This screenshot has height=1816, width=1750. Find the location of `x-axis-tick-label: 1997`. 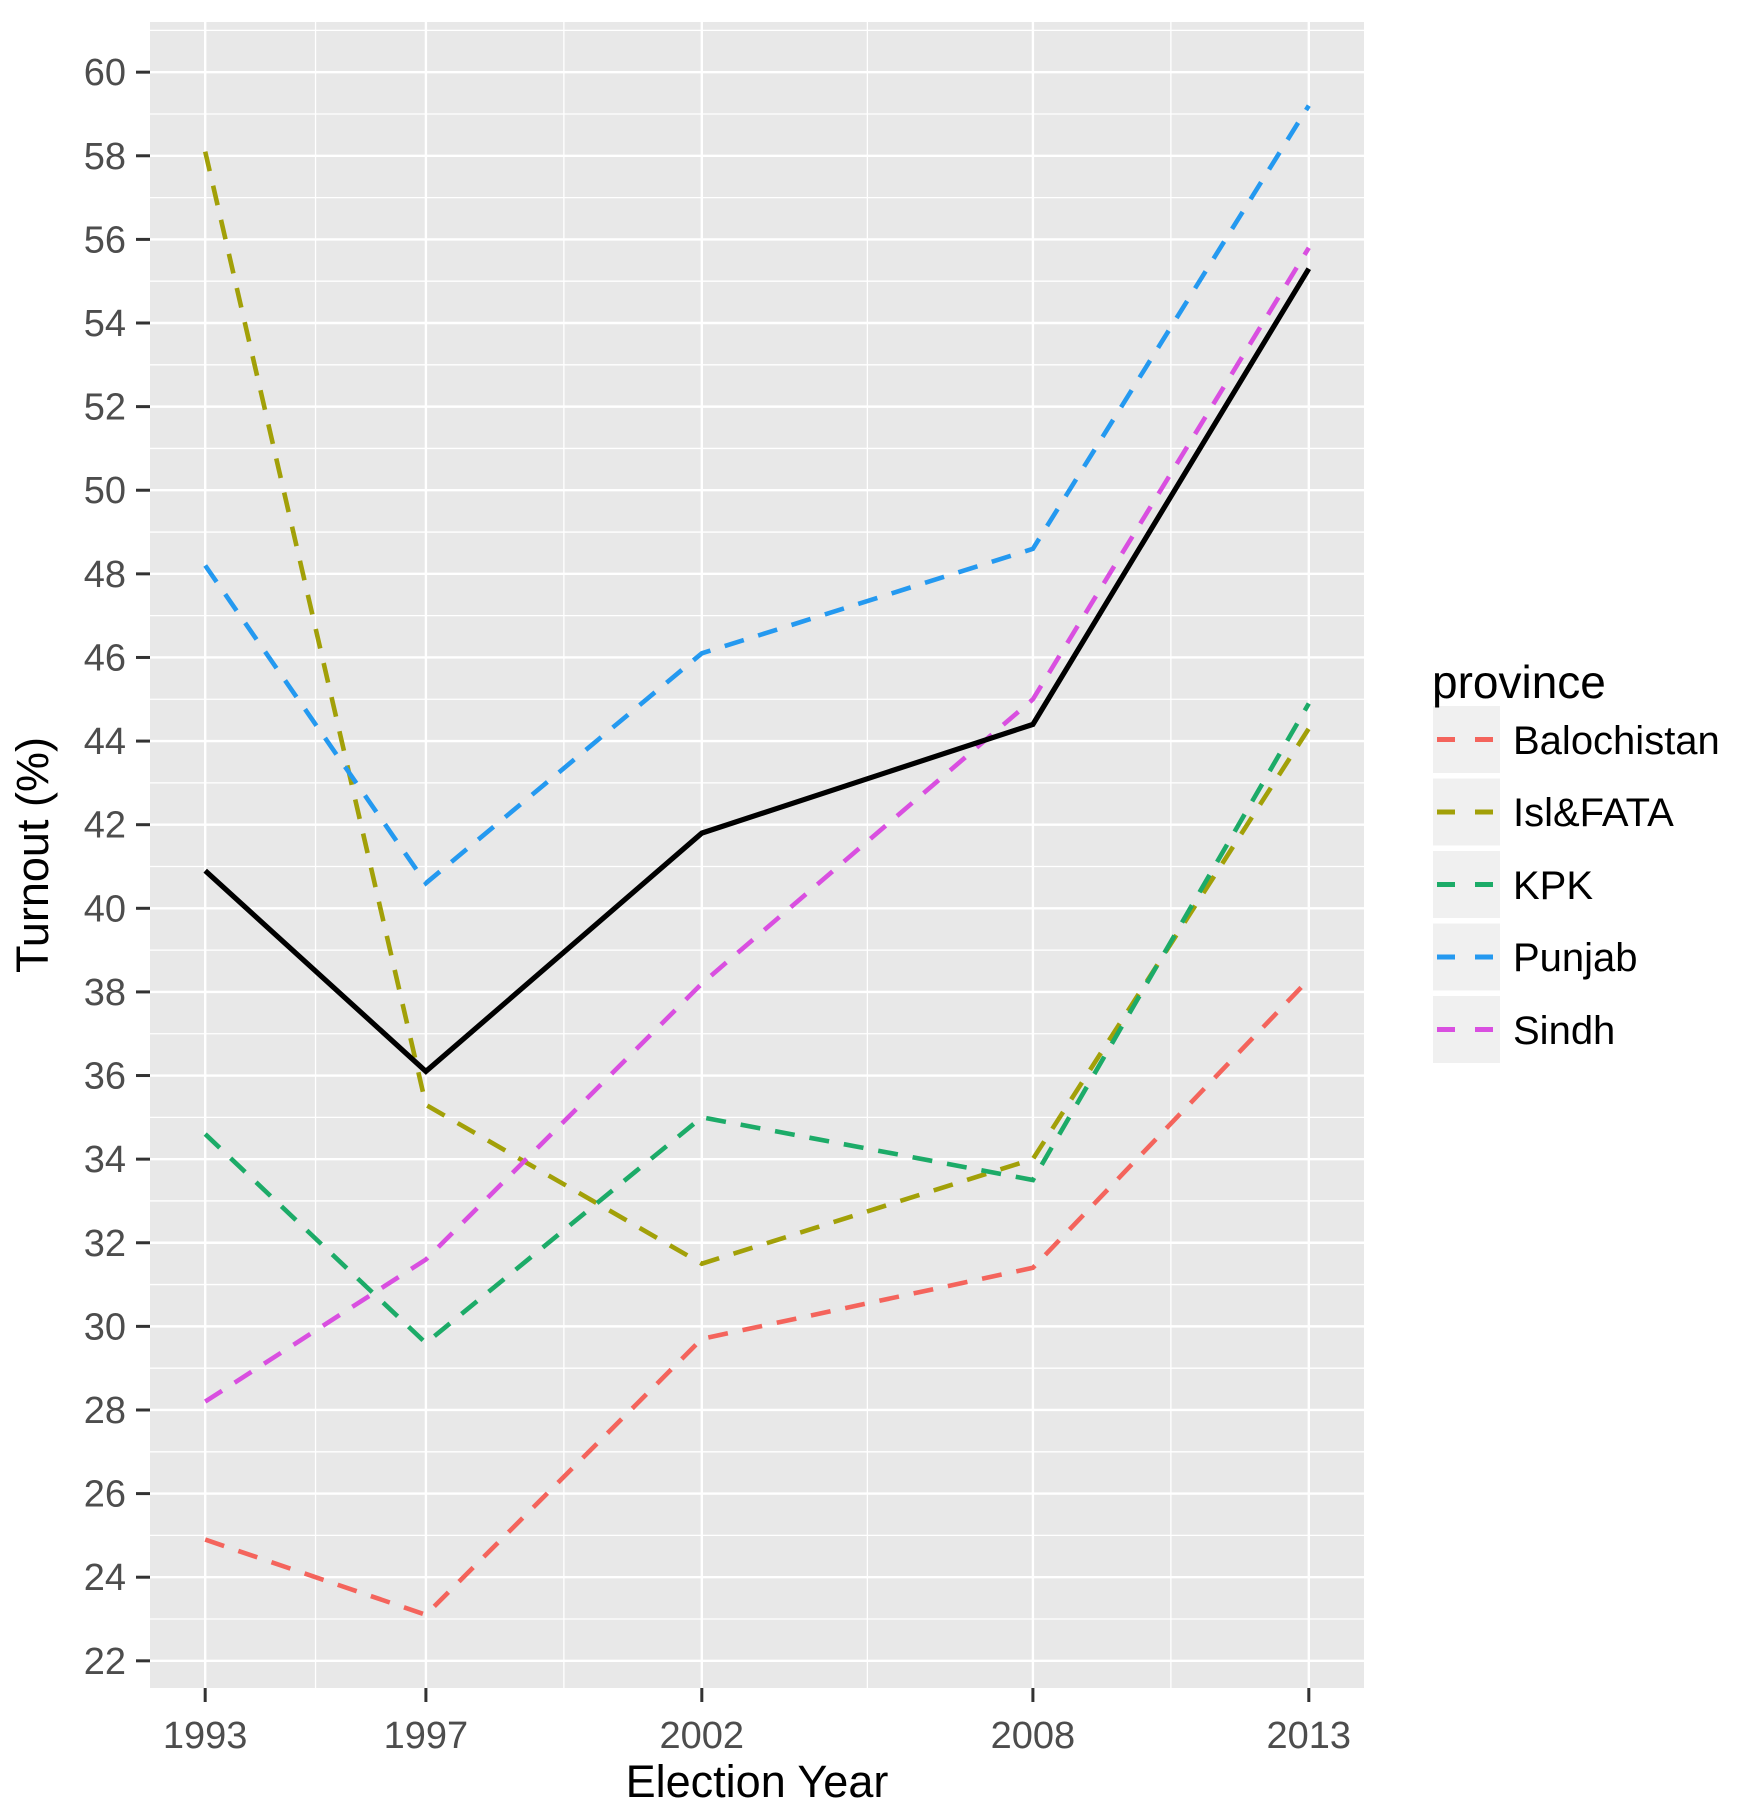

x-axis-tick-label: 1997 is located at coordinates (426, 1736).